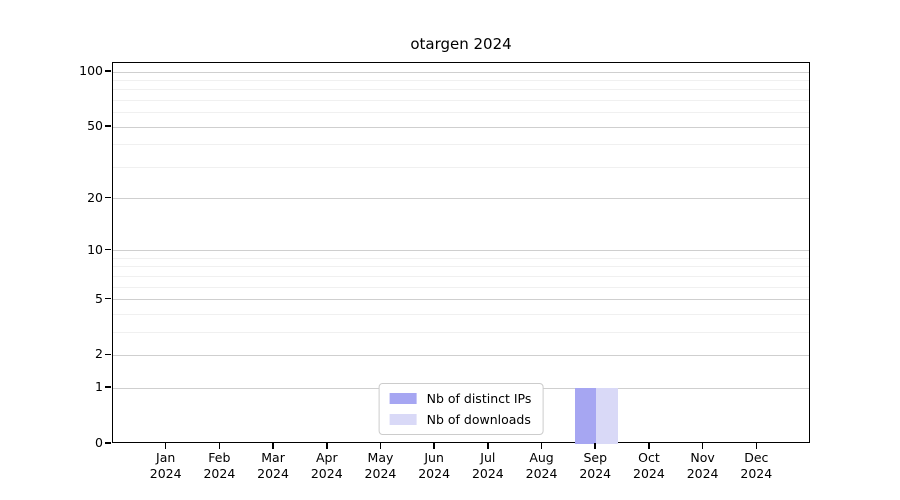  What do you see at coordinates (756, 465) in the screenshot?
I see `x-tick-label: Dec 2024` at bounding box center [756, 465].